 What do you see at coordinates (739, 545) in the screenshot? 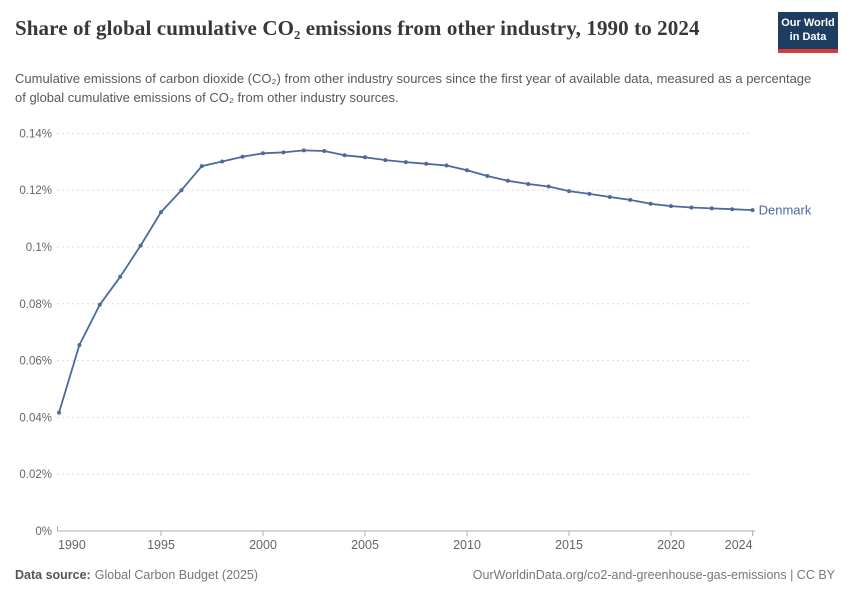
I see `x-tick-label: 2024` at bounding box center [739, 545].